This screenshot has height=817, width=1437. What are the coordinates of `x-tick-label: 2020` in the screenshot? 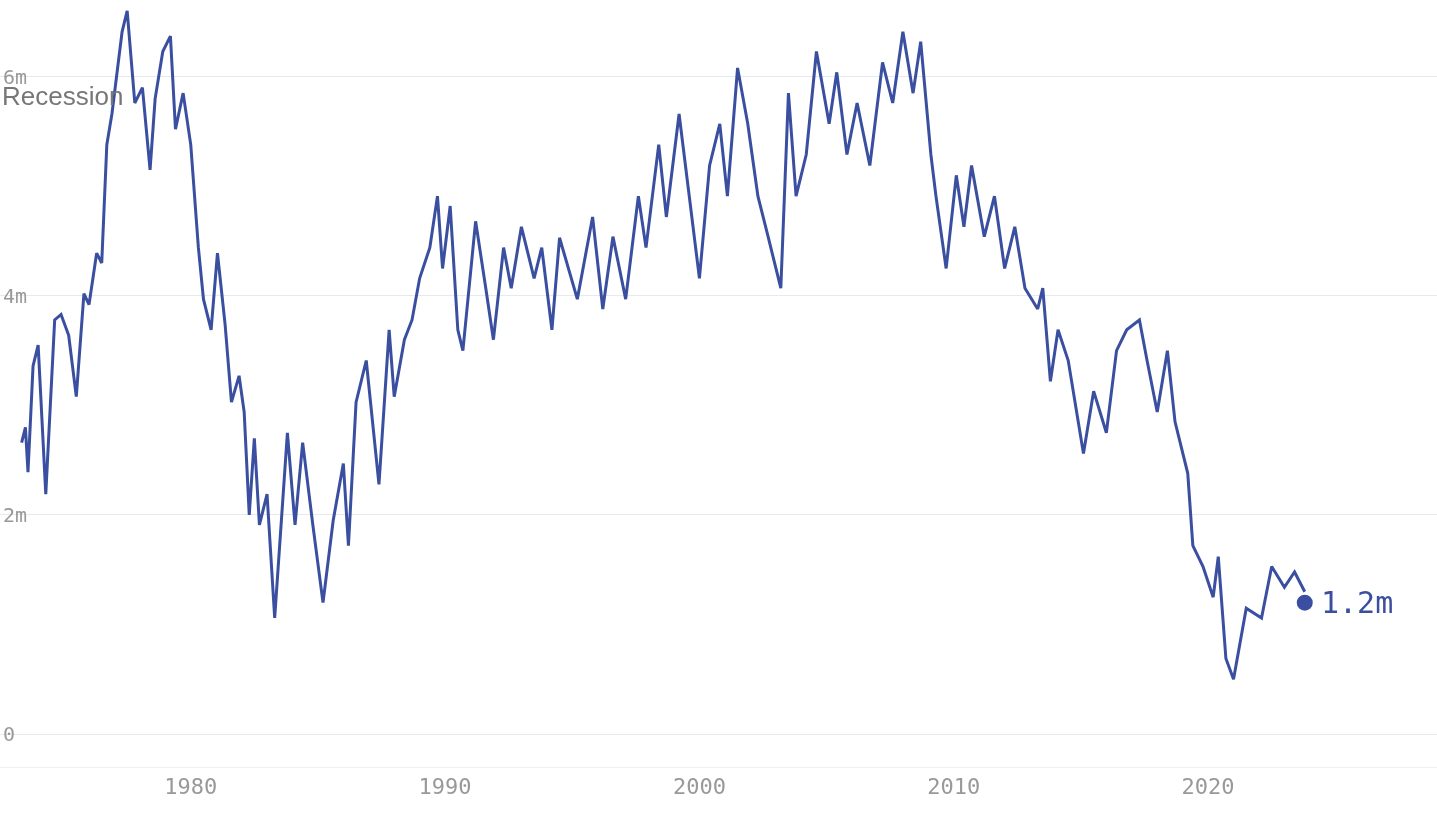 It's located at (1208, 787).